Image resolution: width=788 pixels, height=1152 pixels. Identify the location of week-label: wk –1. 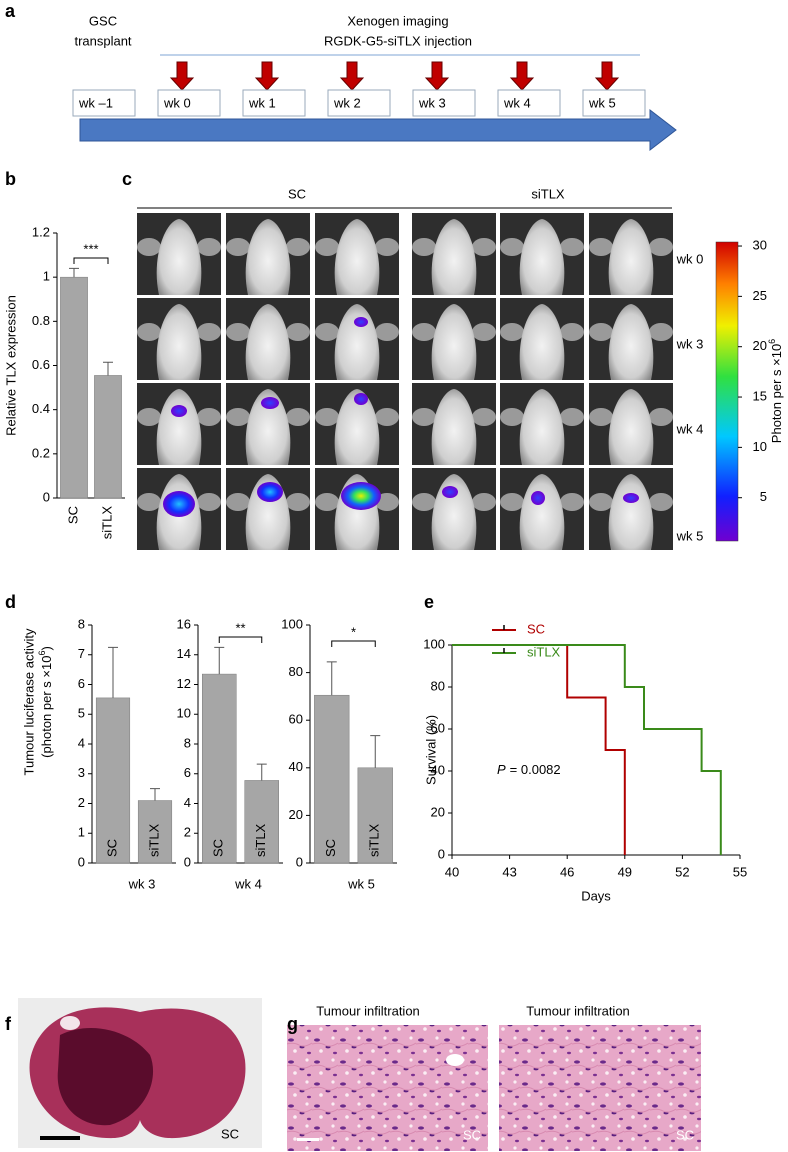
(95, 102).